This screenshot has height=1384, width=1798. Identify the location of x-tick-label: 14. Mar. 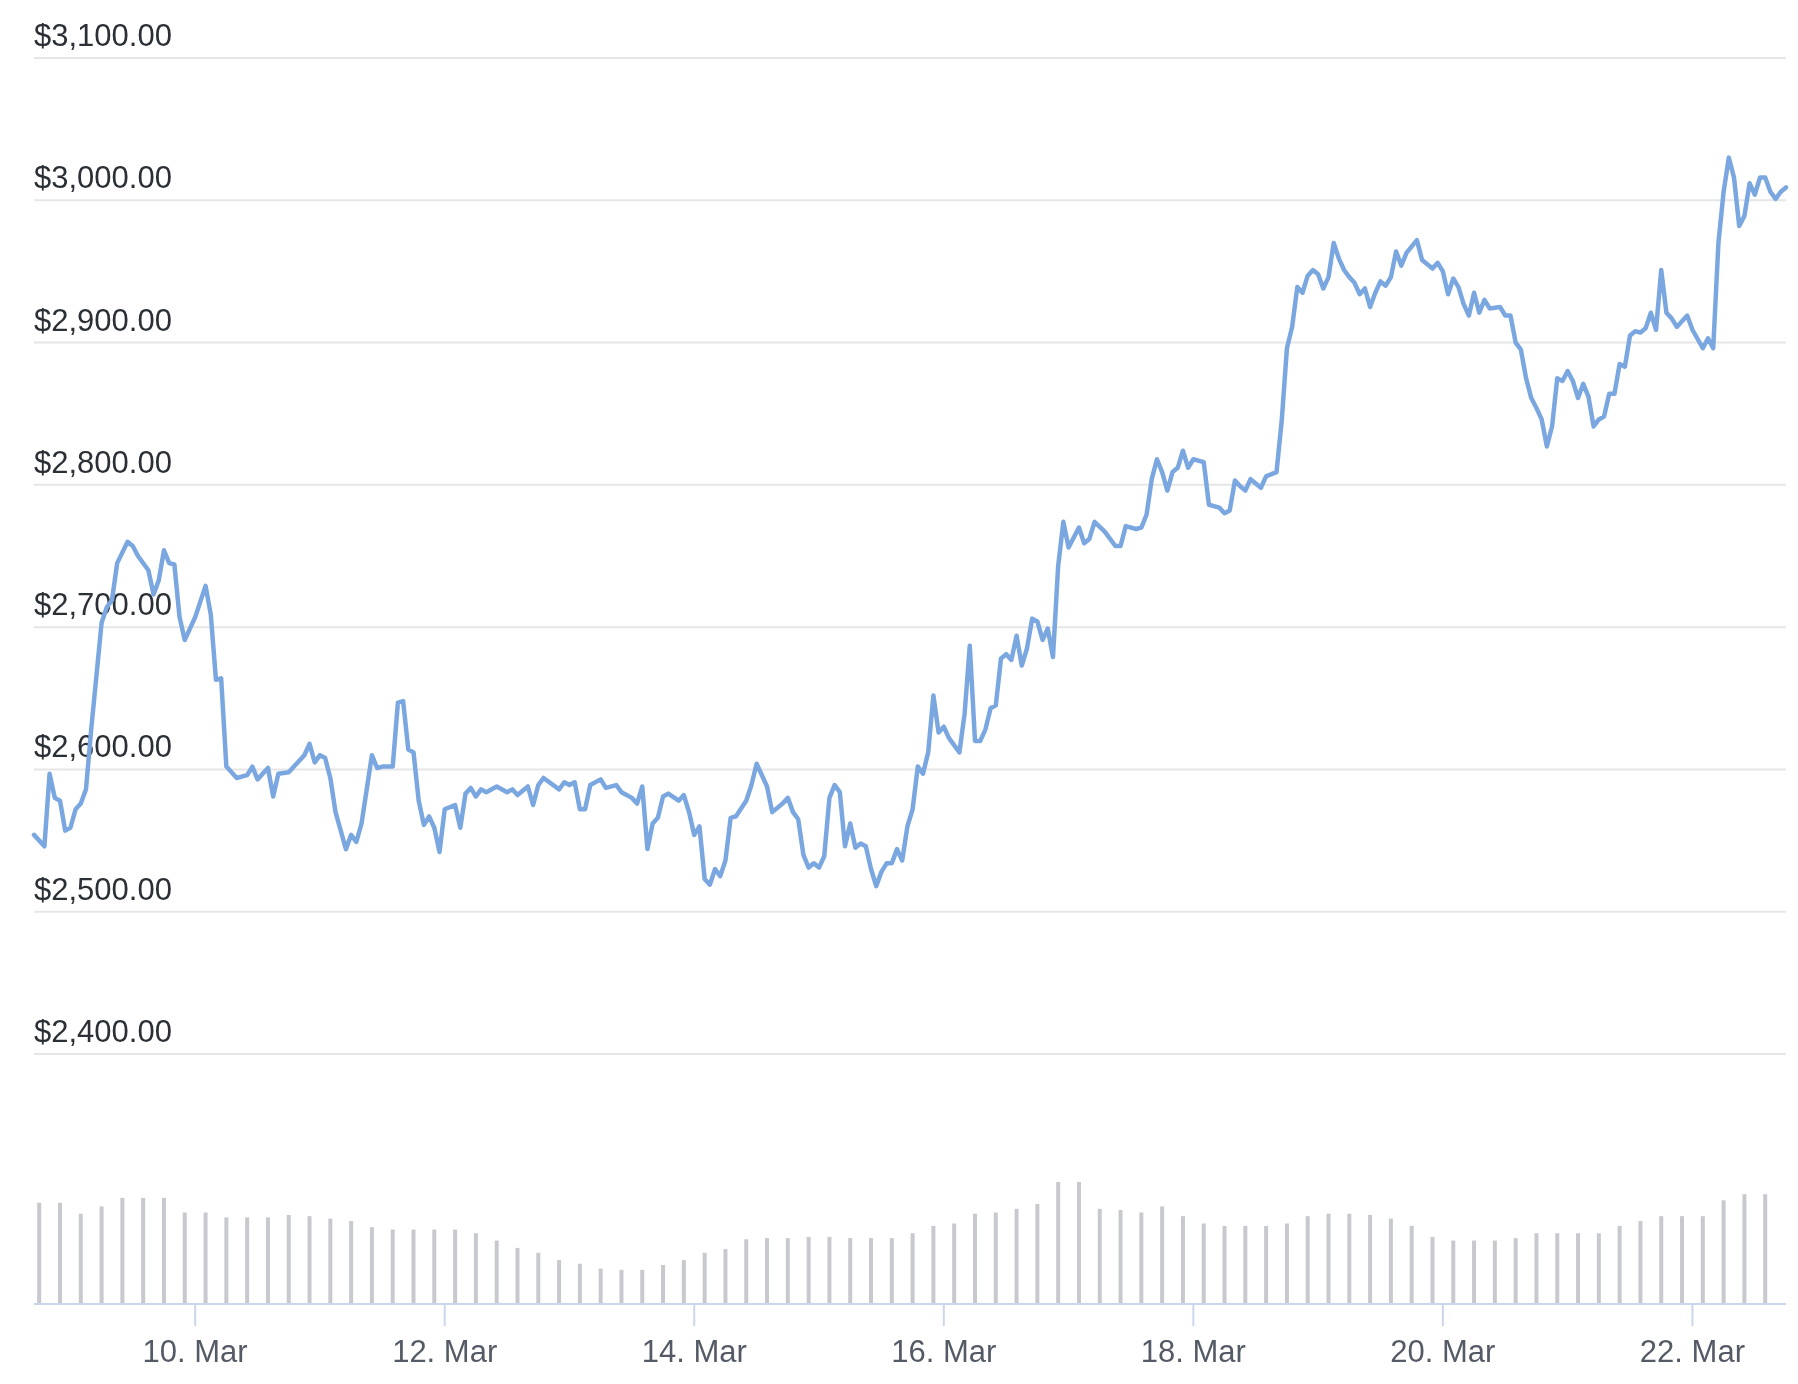
(694, 1351).